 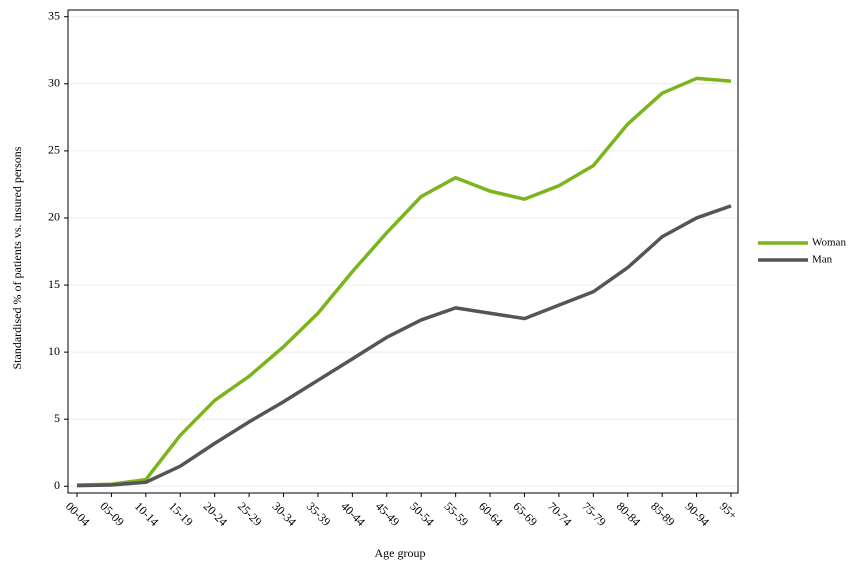 What do you see at coordinates (400, 553) in the screenshot?
I see `x-axis-label: Age group` at bounding box center [400, 553].